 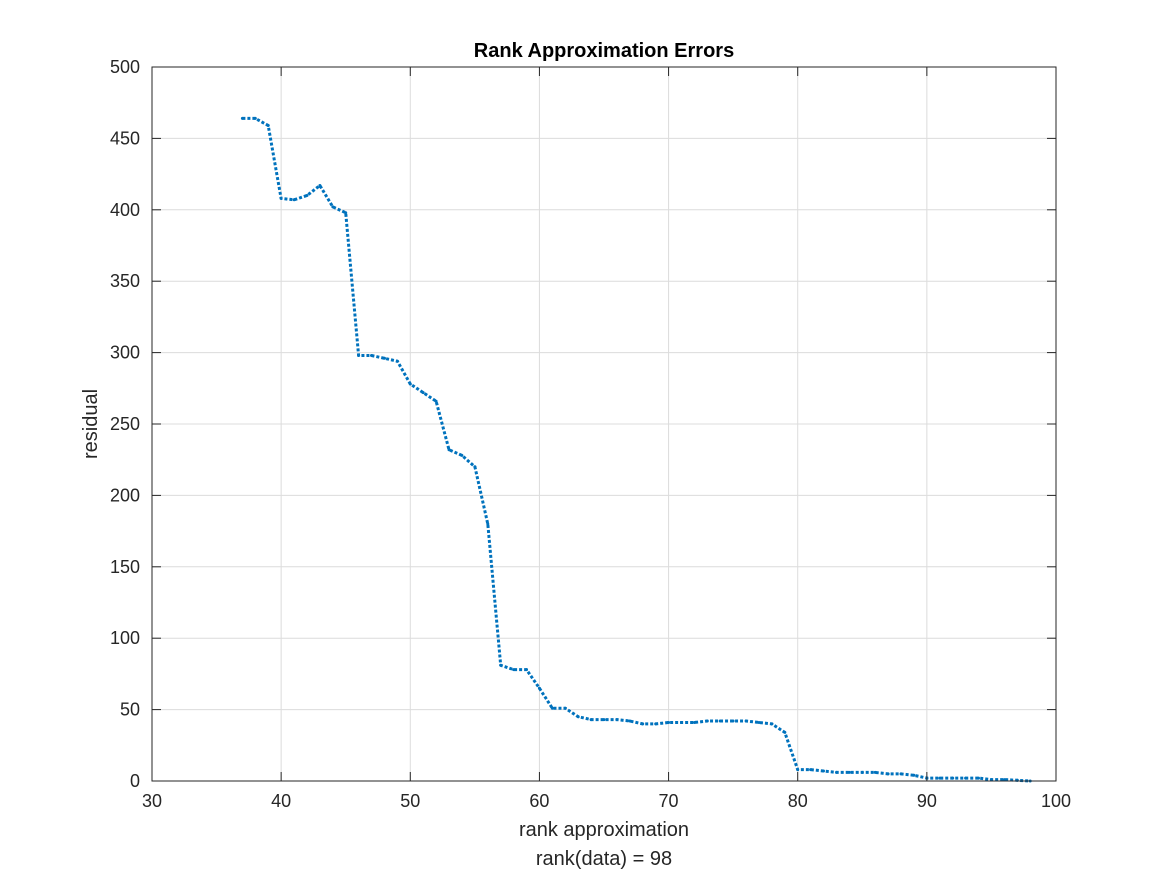 What do you see at coordinates (539, 801) in the screenshot?
I see `x-tick-label: 60` at bounding box center [539, 801].